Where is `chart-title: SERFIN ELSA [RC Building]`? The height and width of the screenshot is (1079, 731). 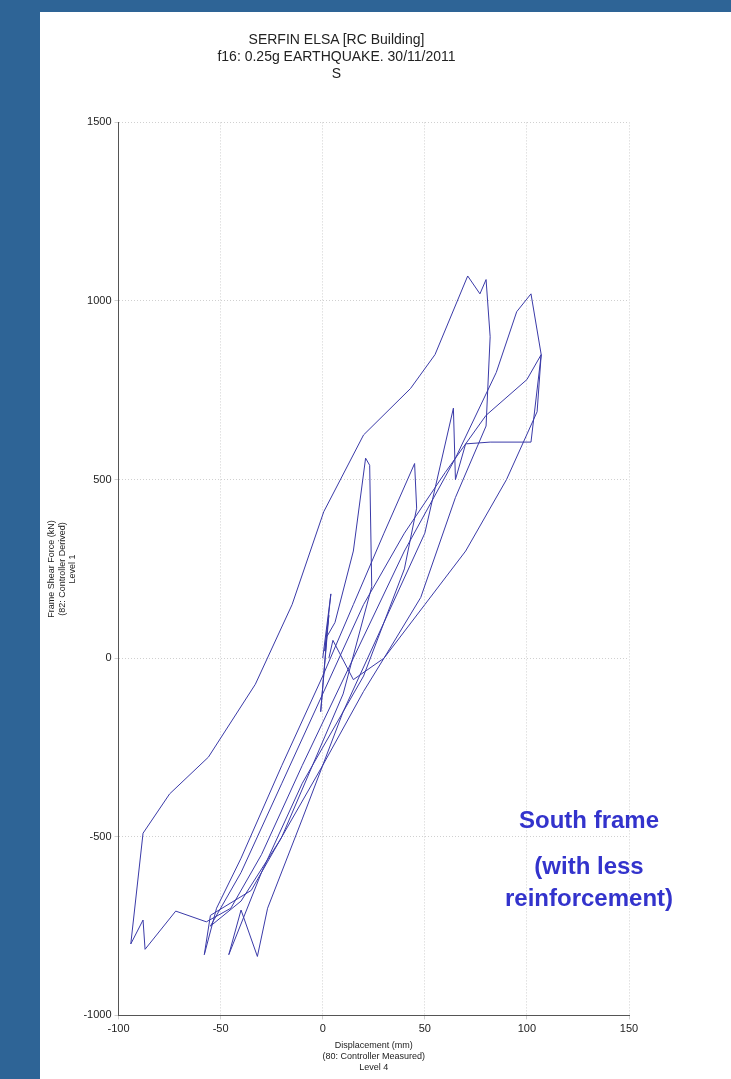 chart-title: SERFIN ELSA [RC Building] is located at coordinates (336, 39).